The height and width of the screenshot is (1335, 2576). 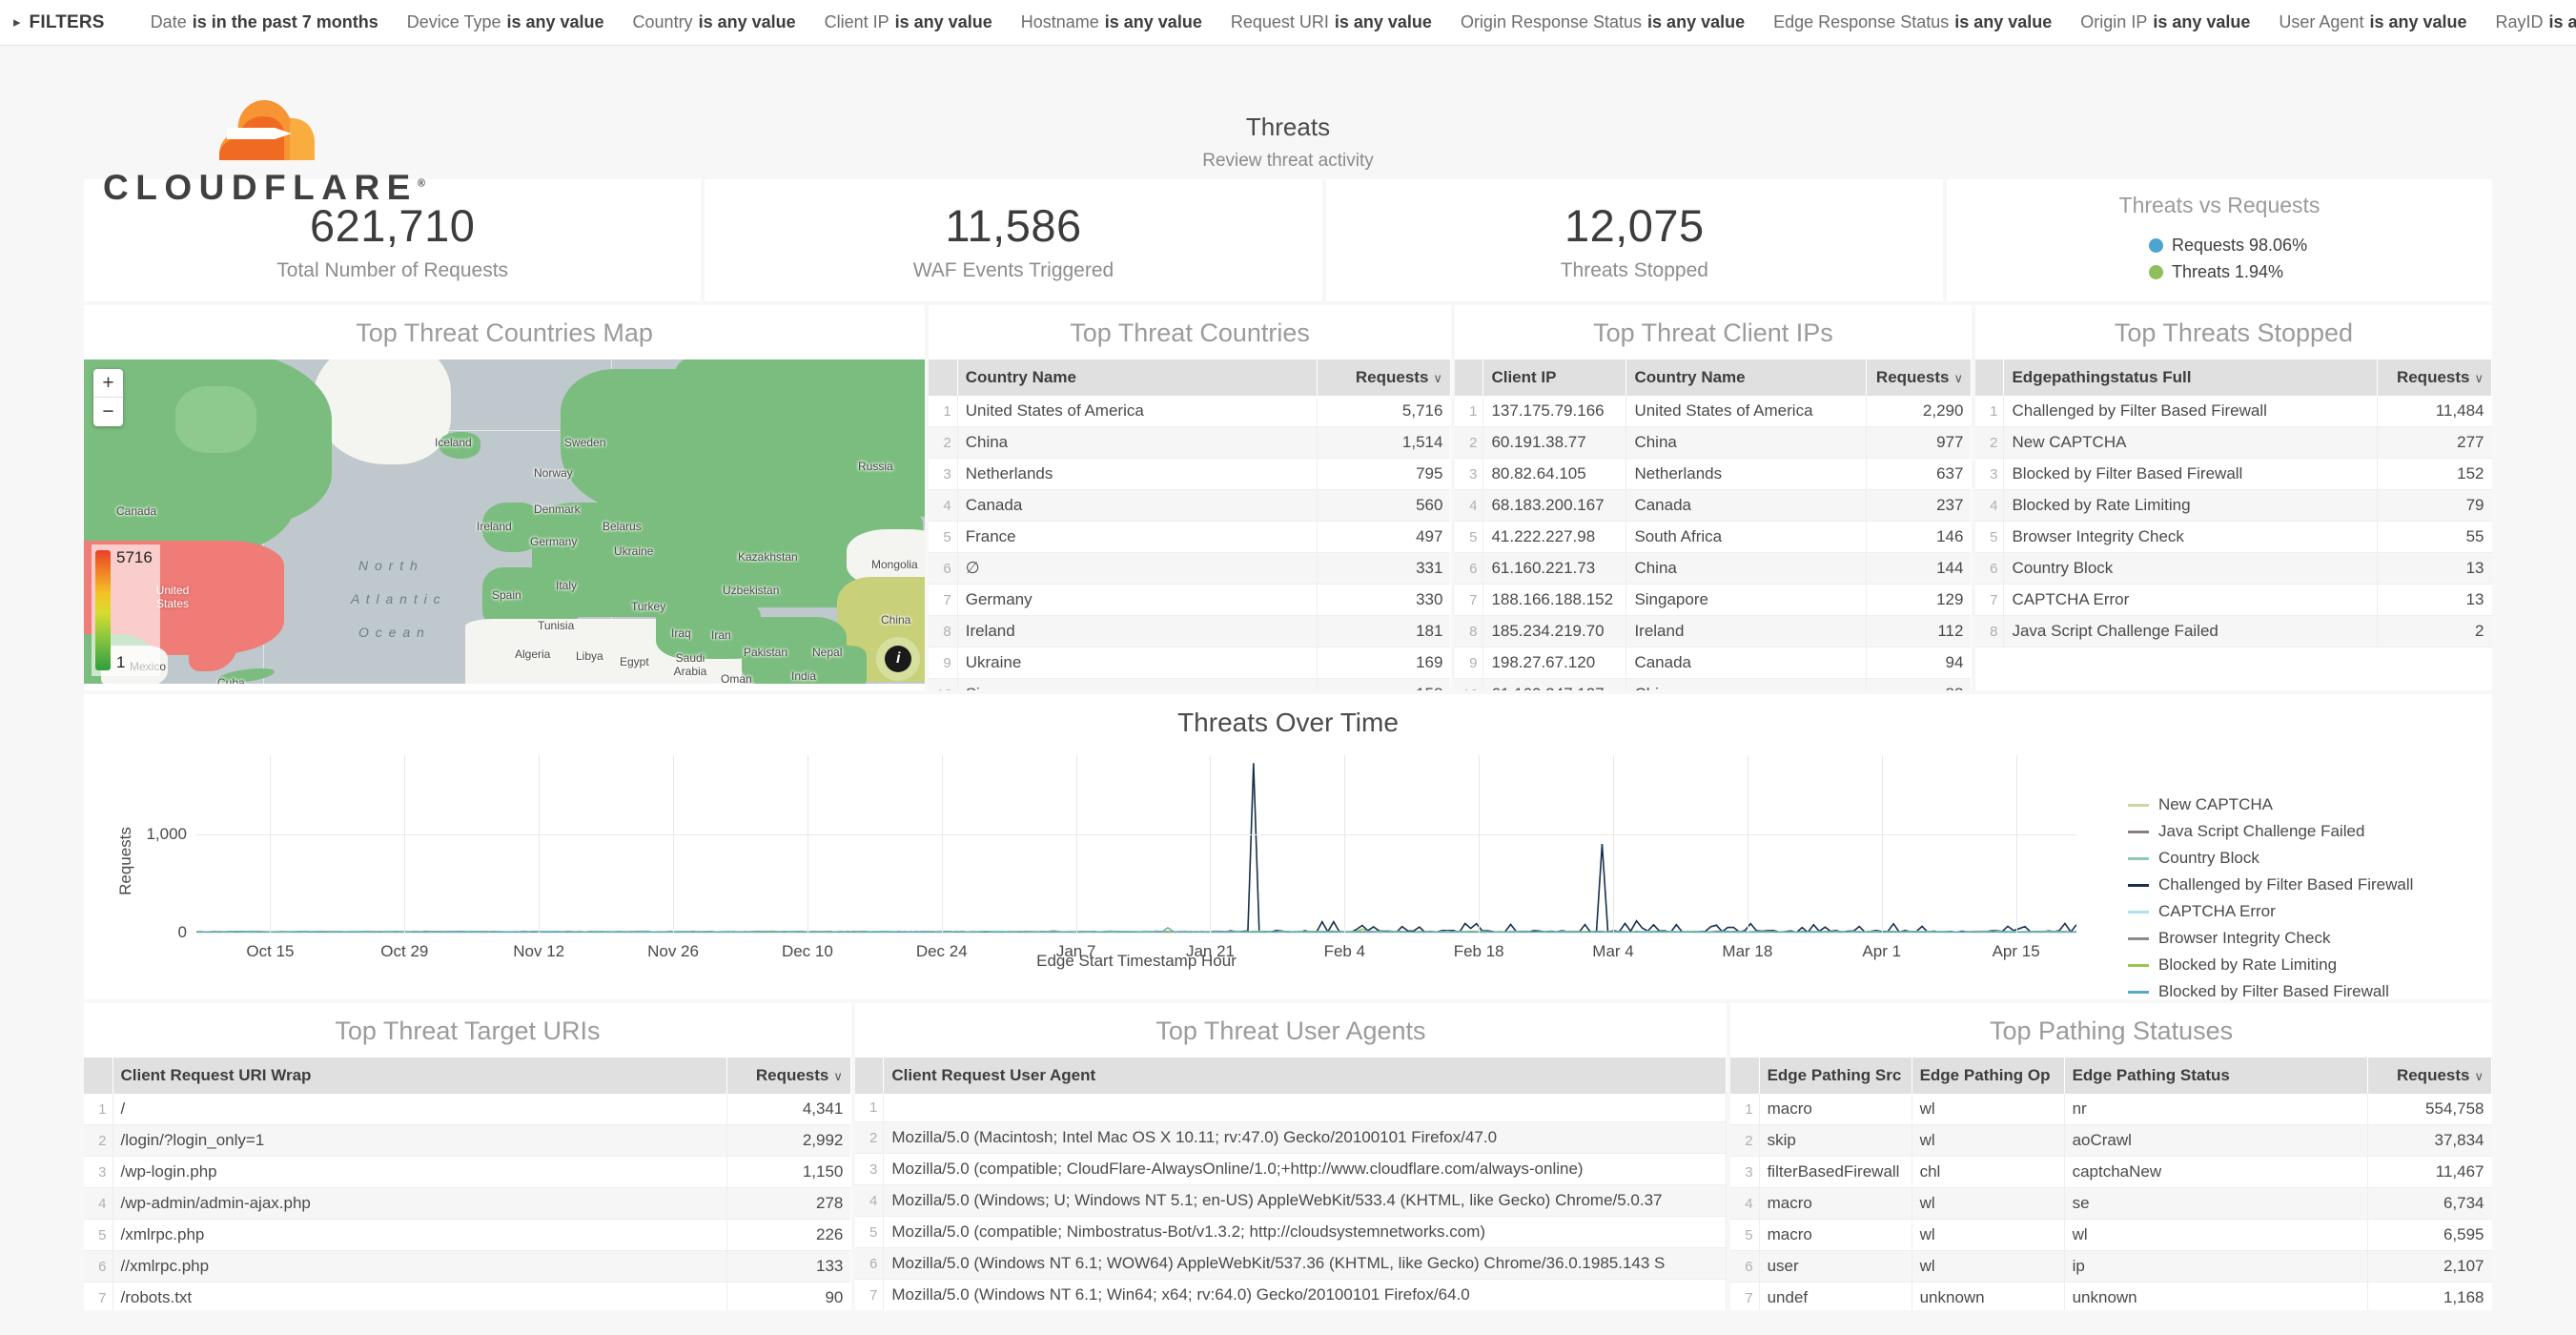 I want to click on col-edgepathingstatus-full: Edgepathingstatus Full, so click(x=2190, y=377).